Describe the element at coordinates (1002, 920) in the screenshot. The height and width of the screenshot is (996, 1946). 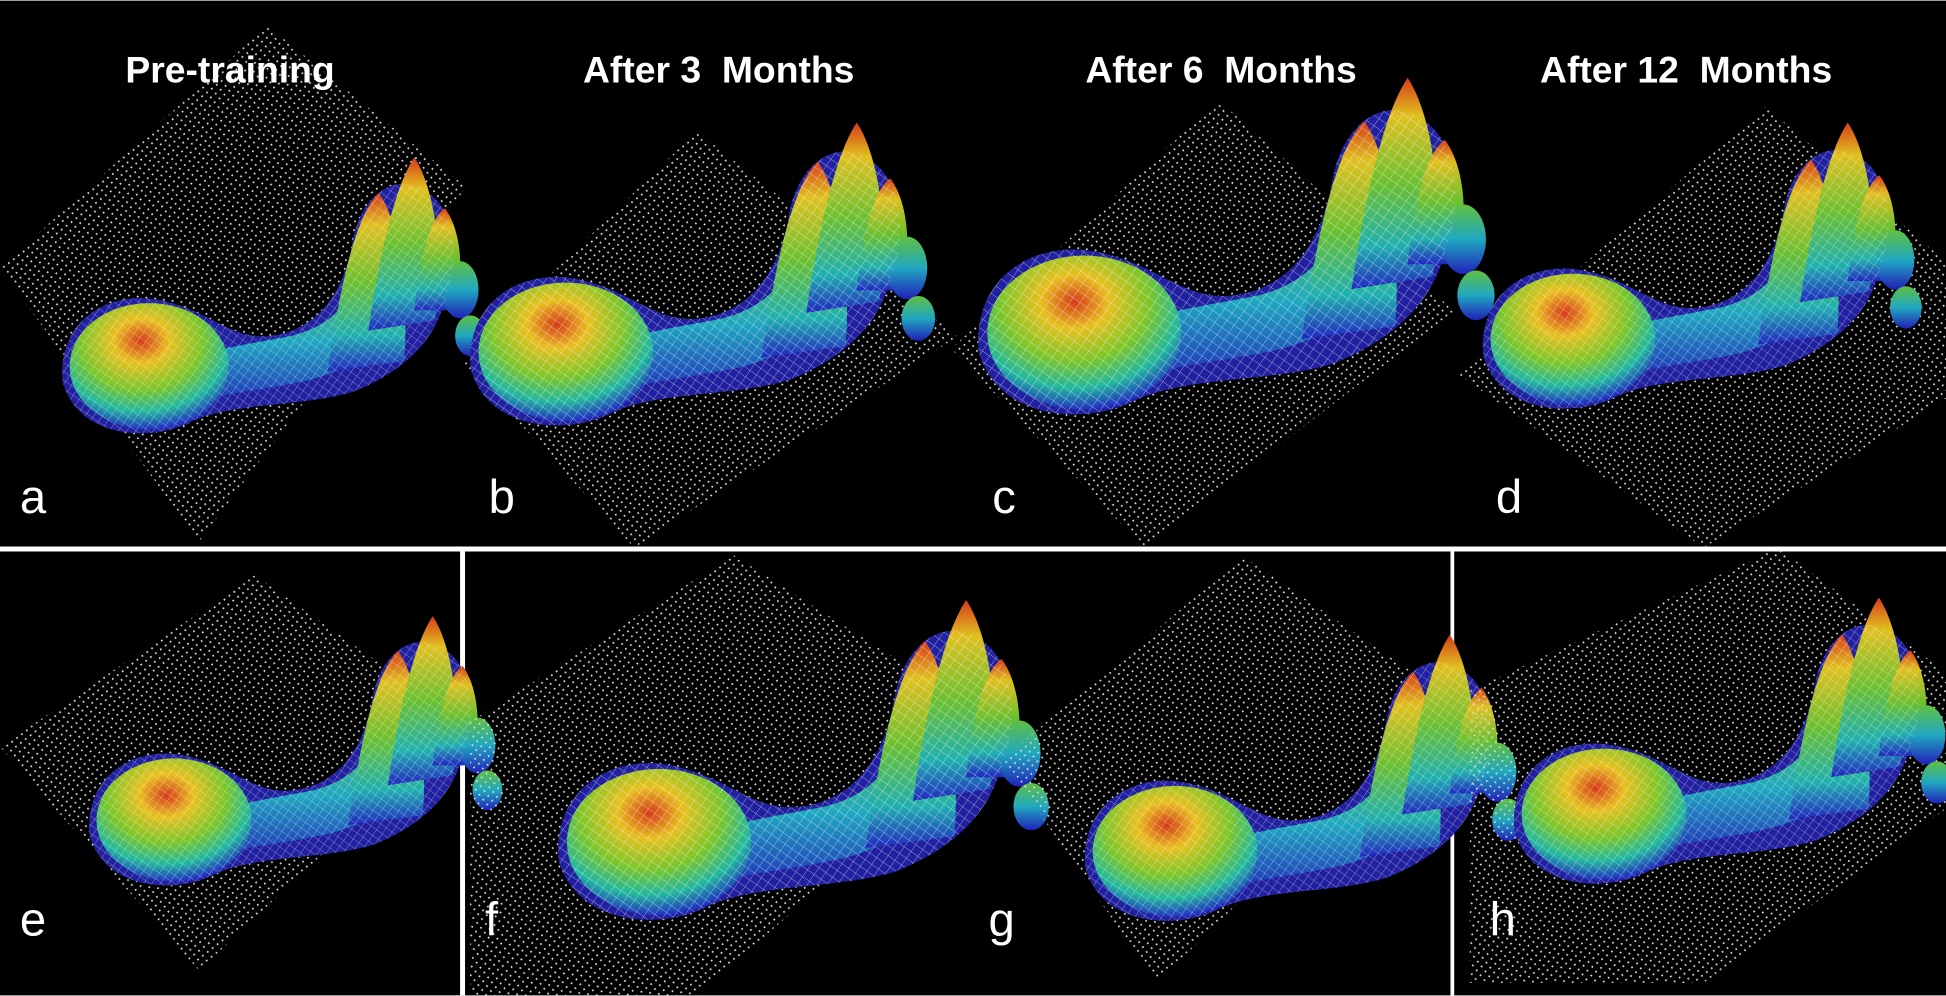
I see `panel-label: g` at that location.